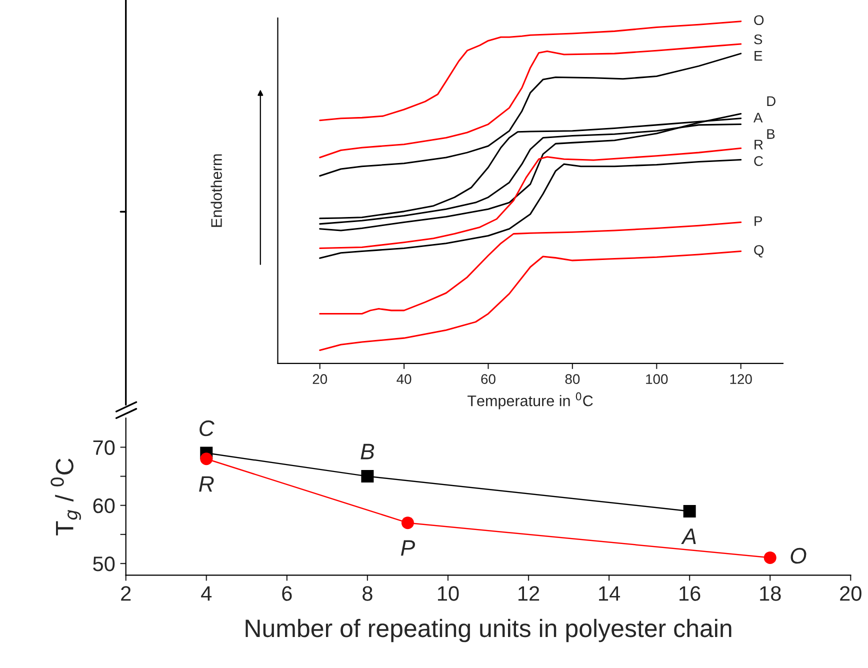  Describe the element at coordinates (530, 401) in the screenshot. I see `x-axis-title: Temperature in $^{0}$C` at that location.